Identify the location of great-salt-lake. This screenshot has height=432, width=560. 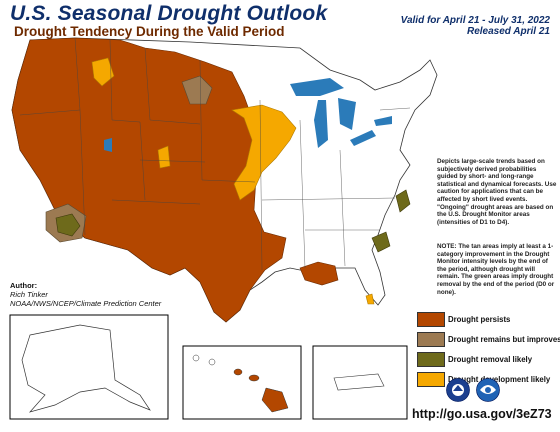
(108, 145).